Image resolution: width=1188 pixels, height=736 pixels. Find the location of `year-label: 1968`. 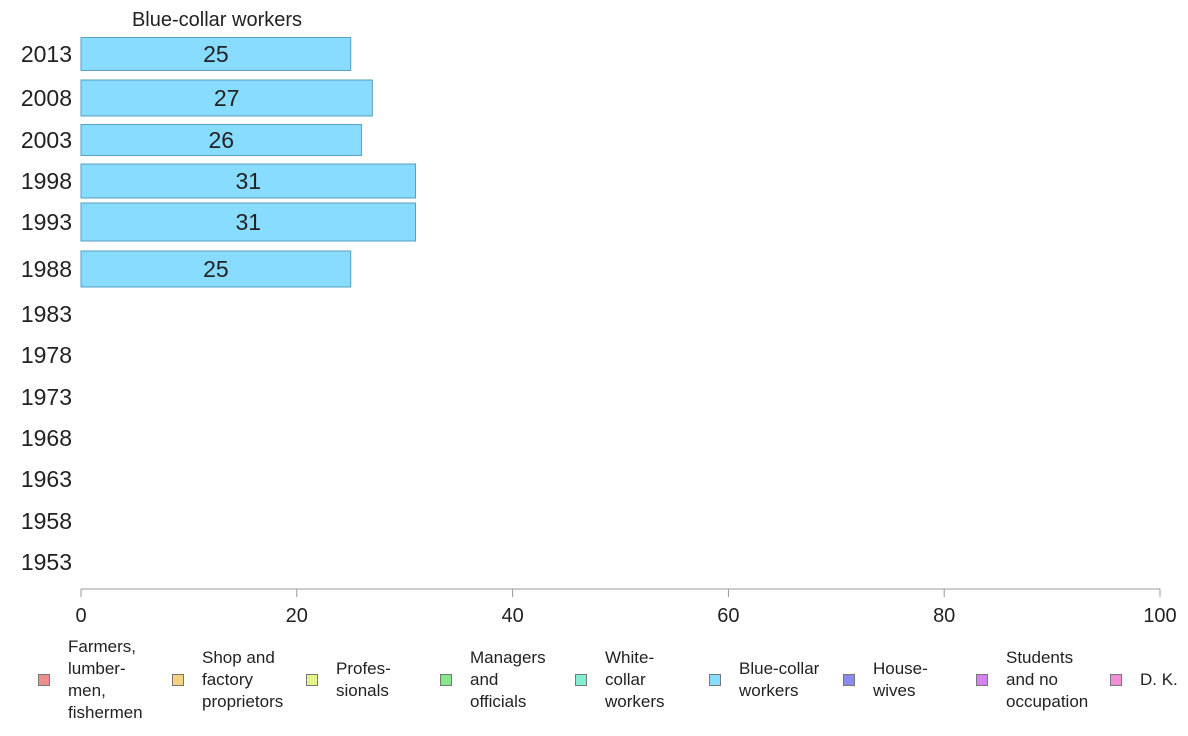

year-label: 1968 is located at coordinates (46, 438).